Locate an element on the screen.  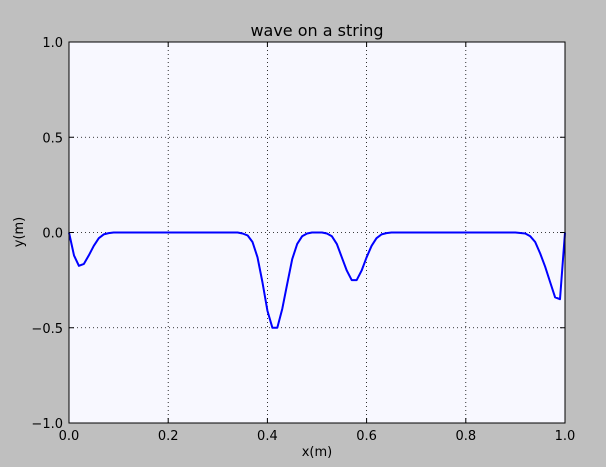
y-tick-labels: −1.0 −0.5 0.0 0.5 1.0 is located at coordinates (47, 234).